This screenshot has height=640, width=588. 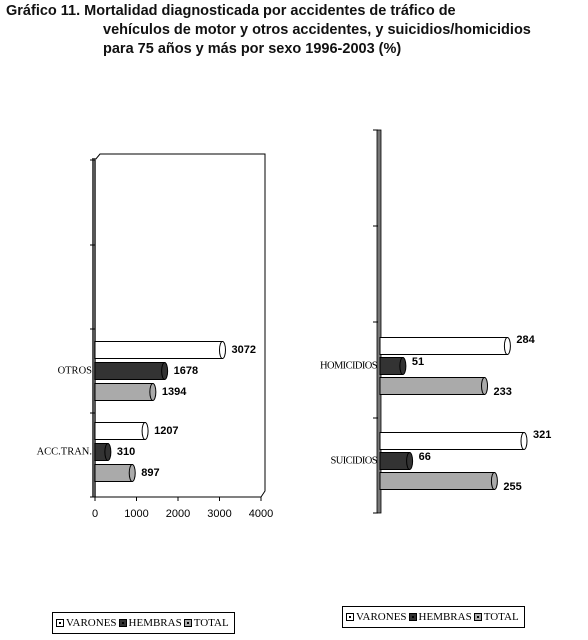 What do you see at coordinates (136, 514) in the screenshot?
I see `x-tick-label-left: 1000` at bounding box center [136, 514].